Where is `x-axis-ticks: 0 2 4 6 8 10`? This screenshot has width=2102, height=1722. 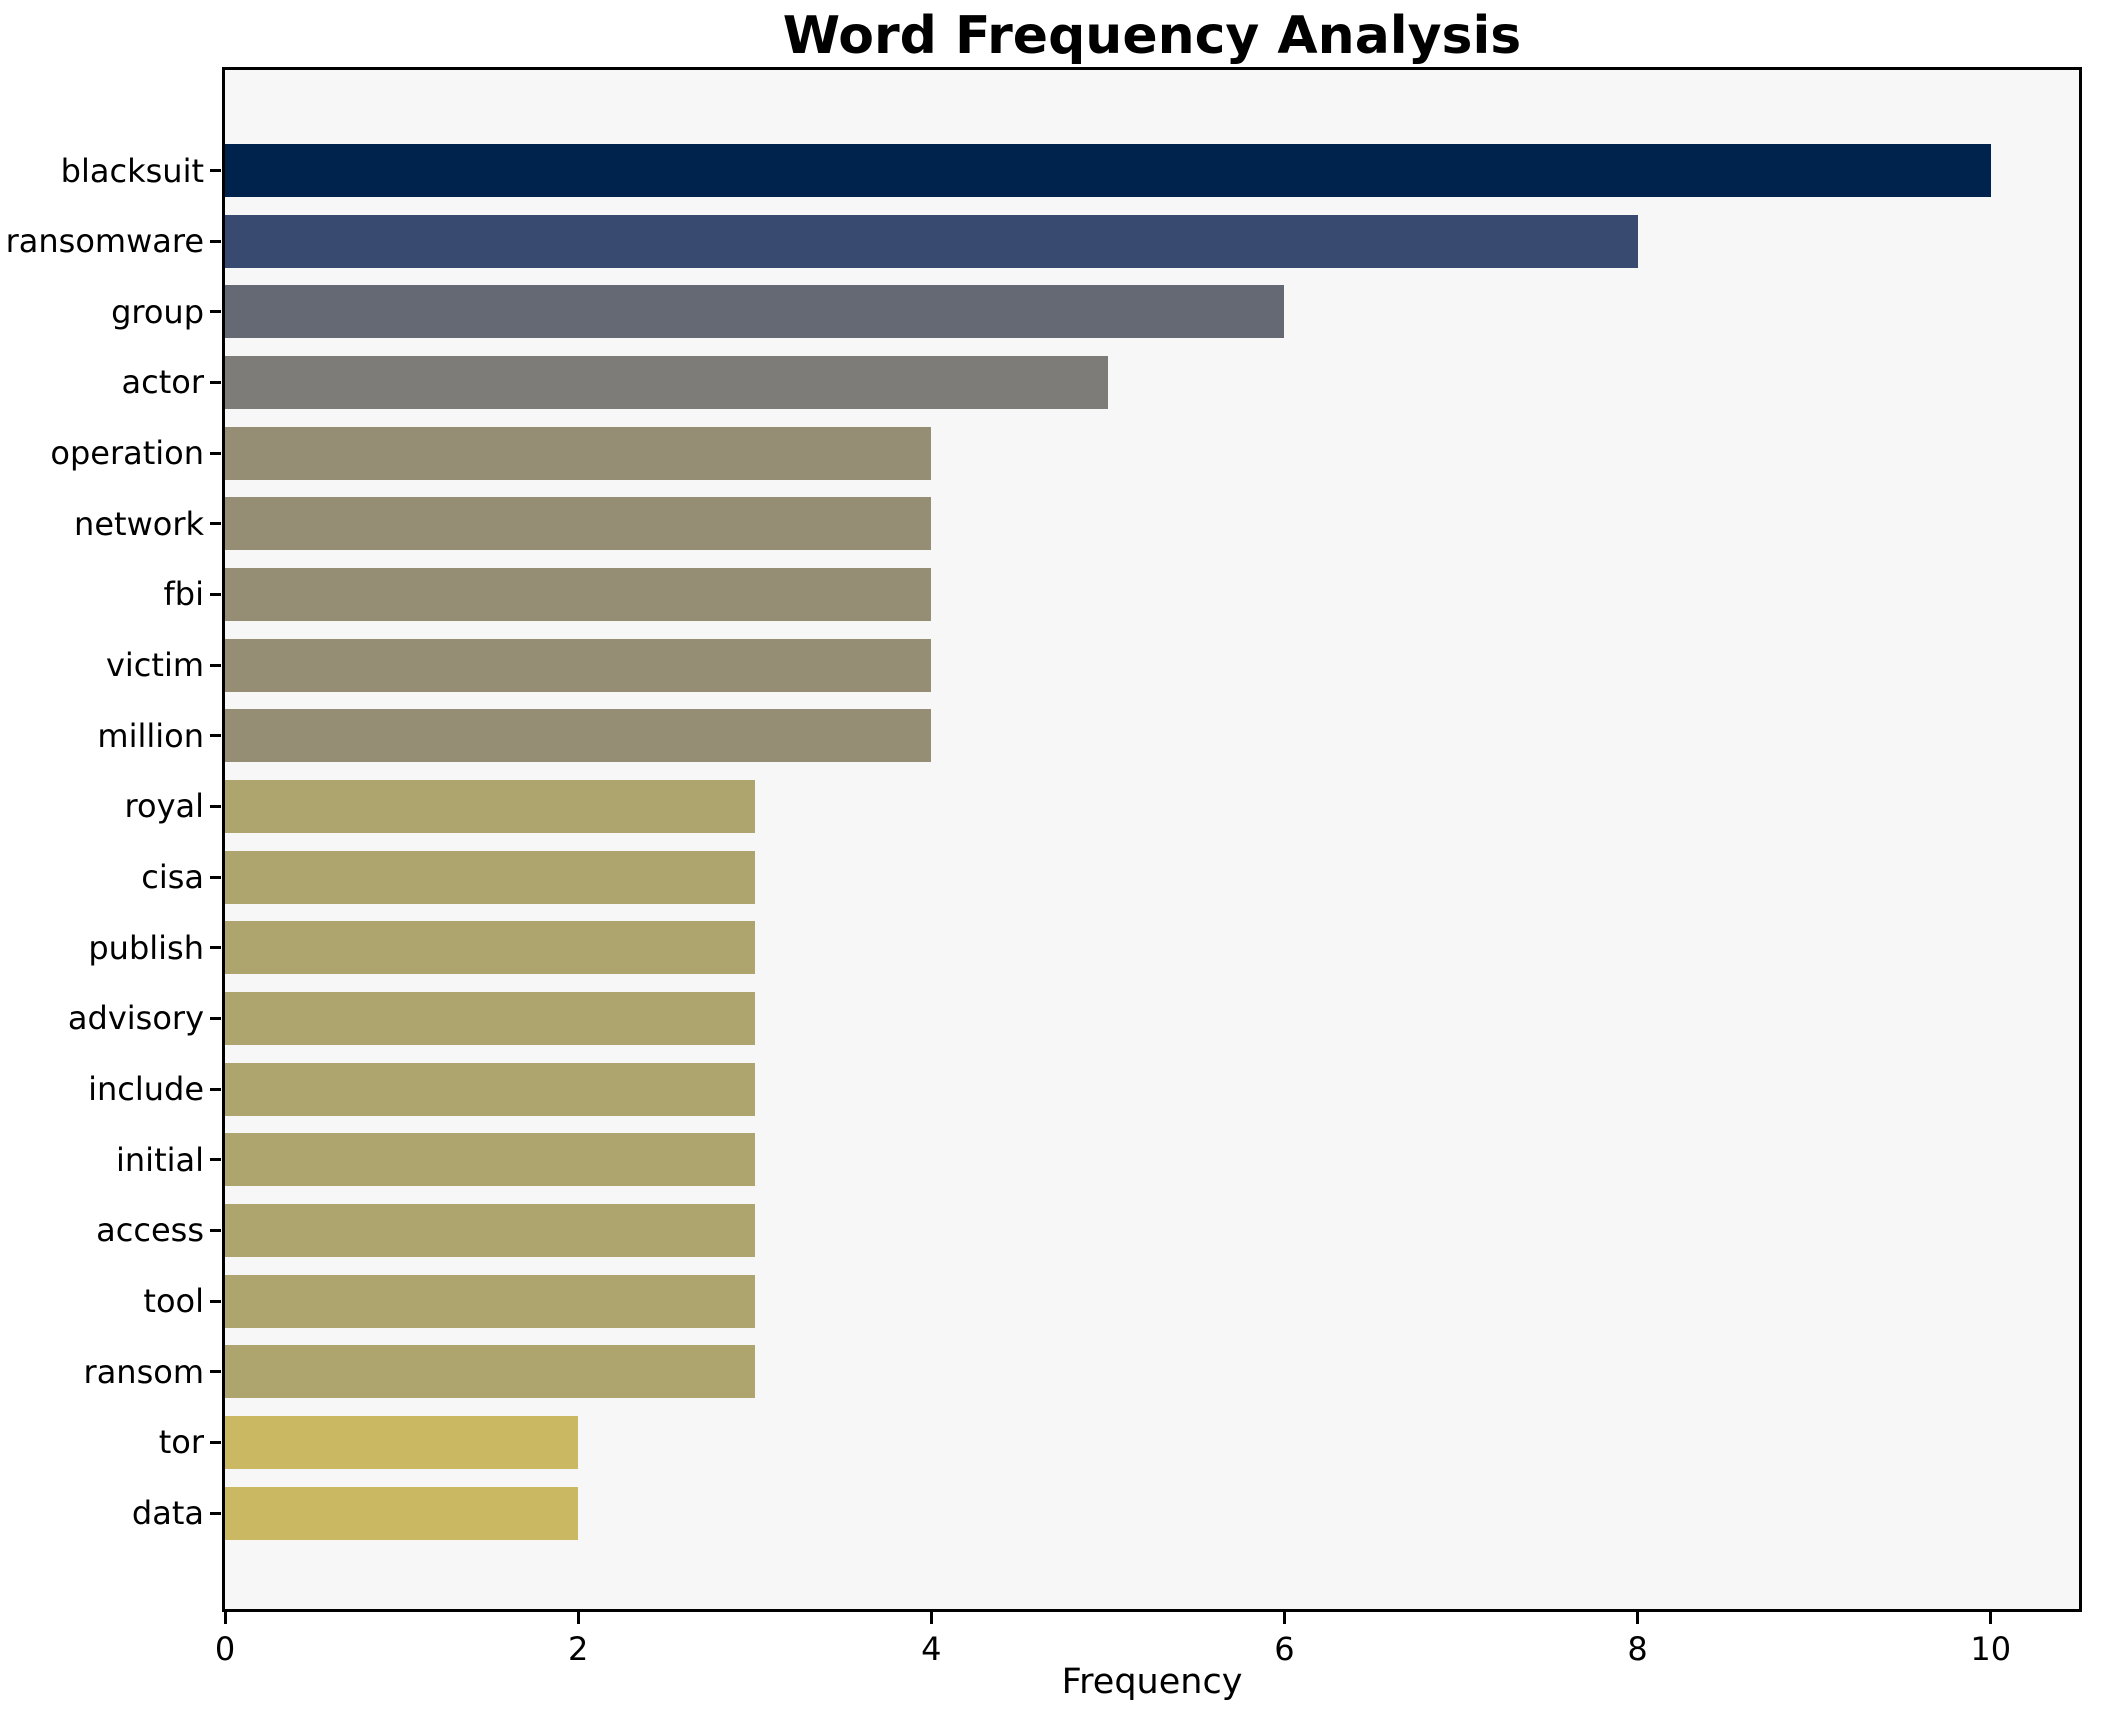
x-axis-ticks: 0 2 4 6 8 10 is located at coordinates (1148, 1642).